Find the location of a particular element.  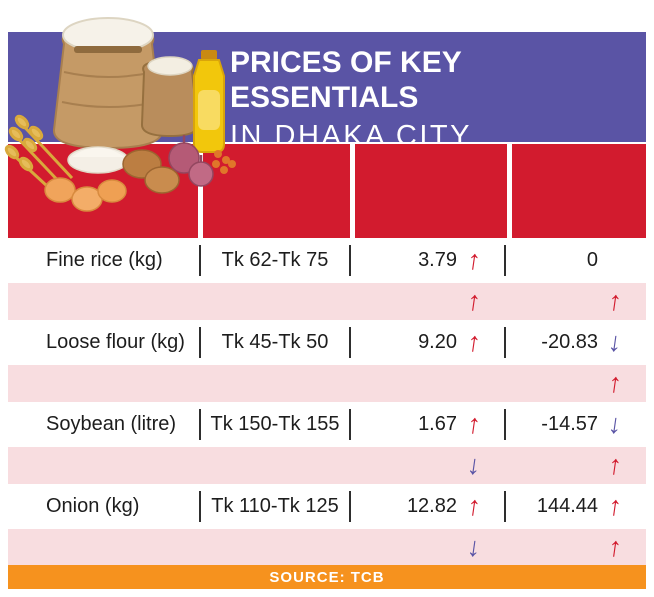

change-value: 144.44 is located at coordinates (567, 506).